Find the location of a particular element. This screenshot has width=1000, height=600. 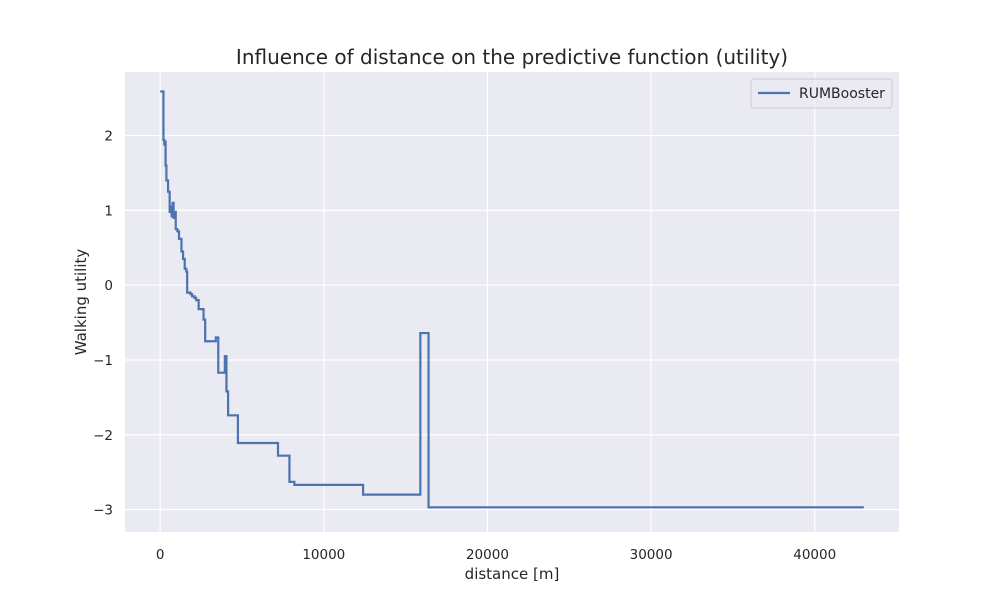

y-tick-label: 2 is located at coordinates (108, 137).